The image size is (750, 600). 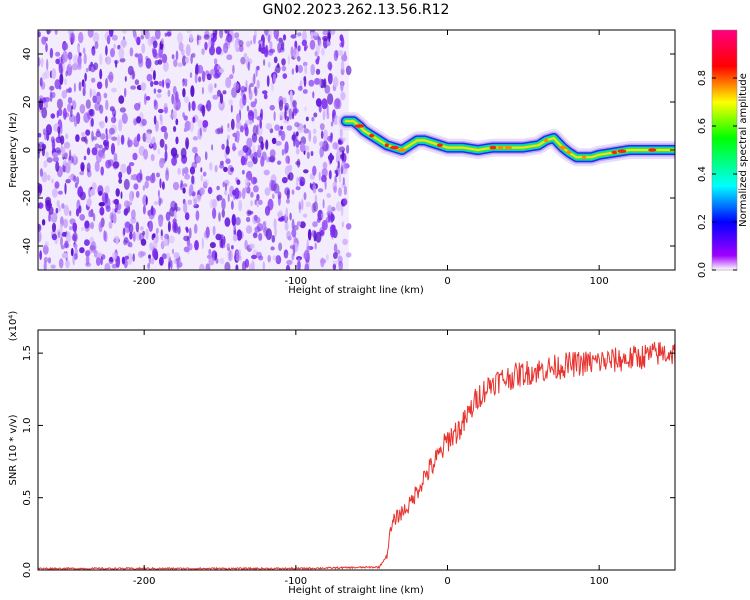 I want to click on tick-label: 0.2, so click(x=702, y=222).